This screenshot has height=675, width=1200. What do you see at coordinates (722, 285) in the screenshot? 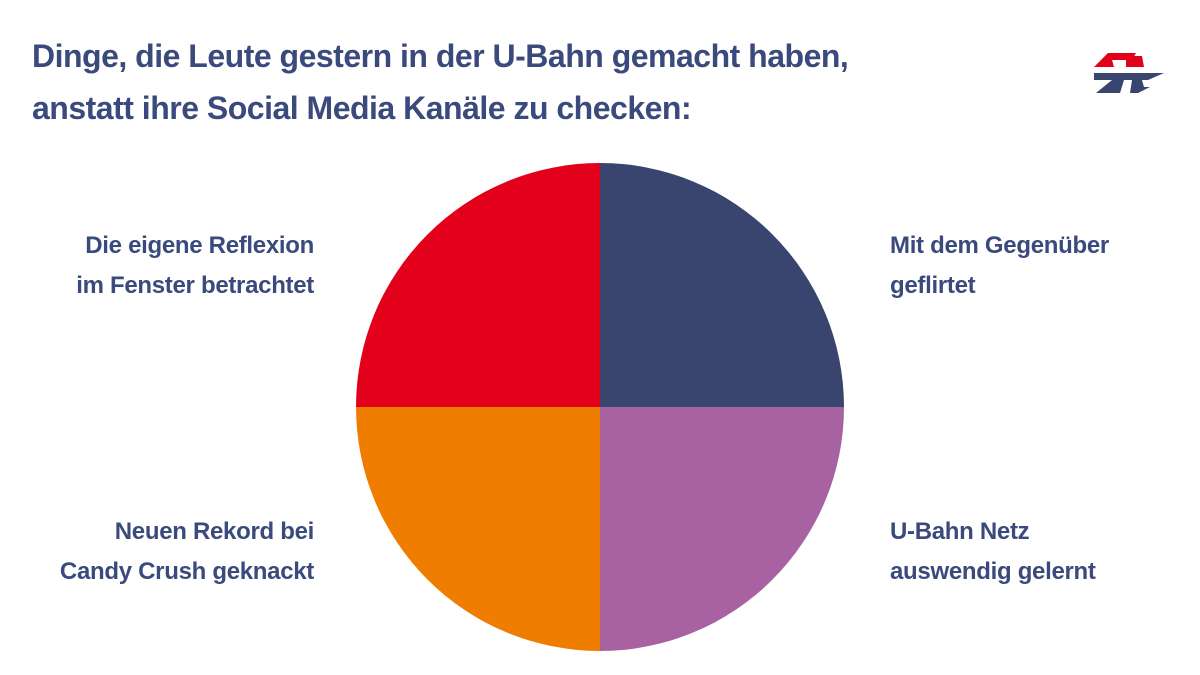
I see `pie-slice-flirted` at bounding box center [722, 285].